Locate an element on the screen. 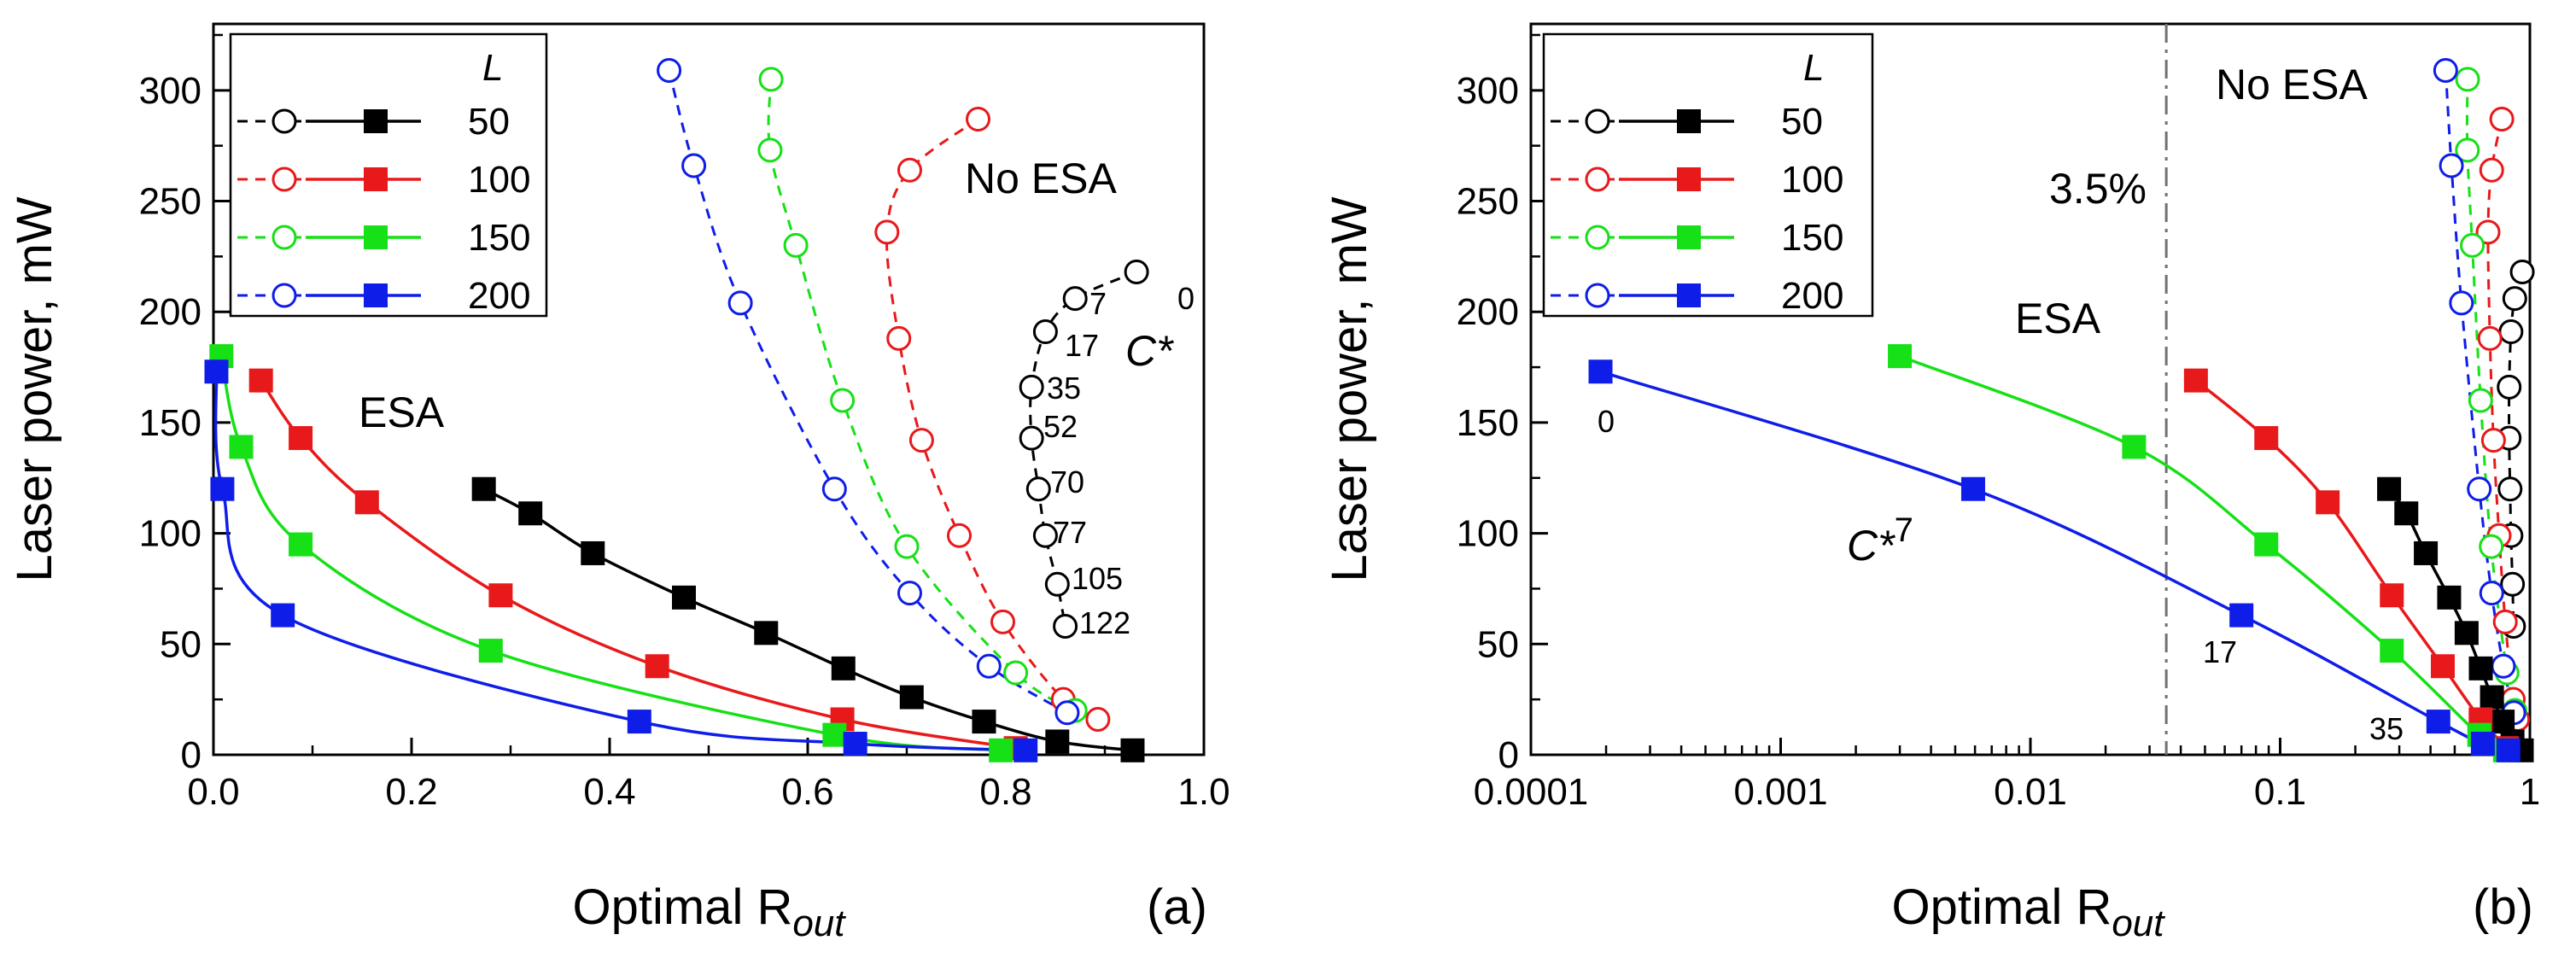 This screenshot has height=958, width=2576. x-tick-label: 0.0 is located at coordinates (213, 792).